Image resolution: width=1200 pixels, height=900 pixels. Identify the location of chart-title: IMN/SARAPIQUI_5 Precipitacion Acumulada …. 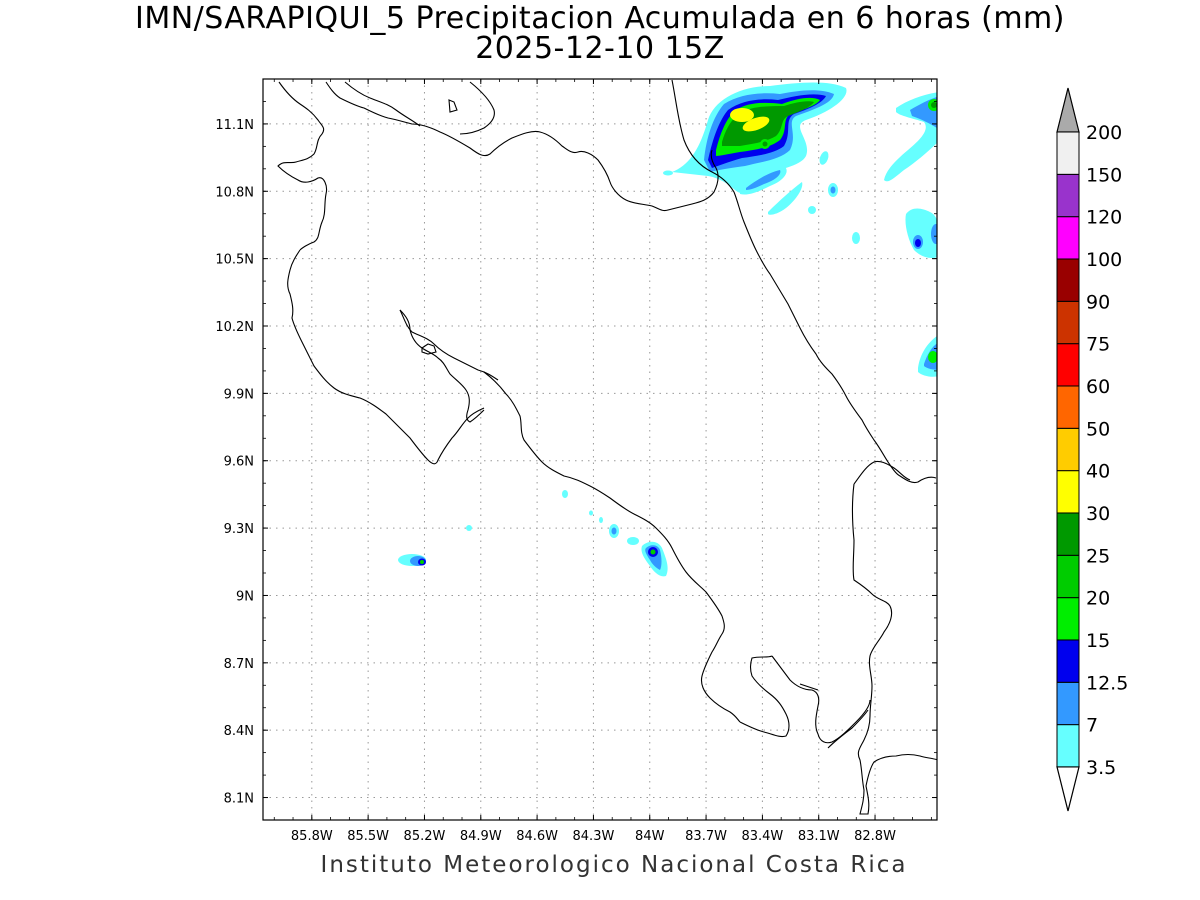
(600, 18).